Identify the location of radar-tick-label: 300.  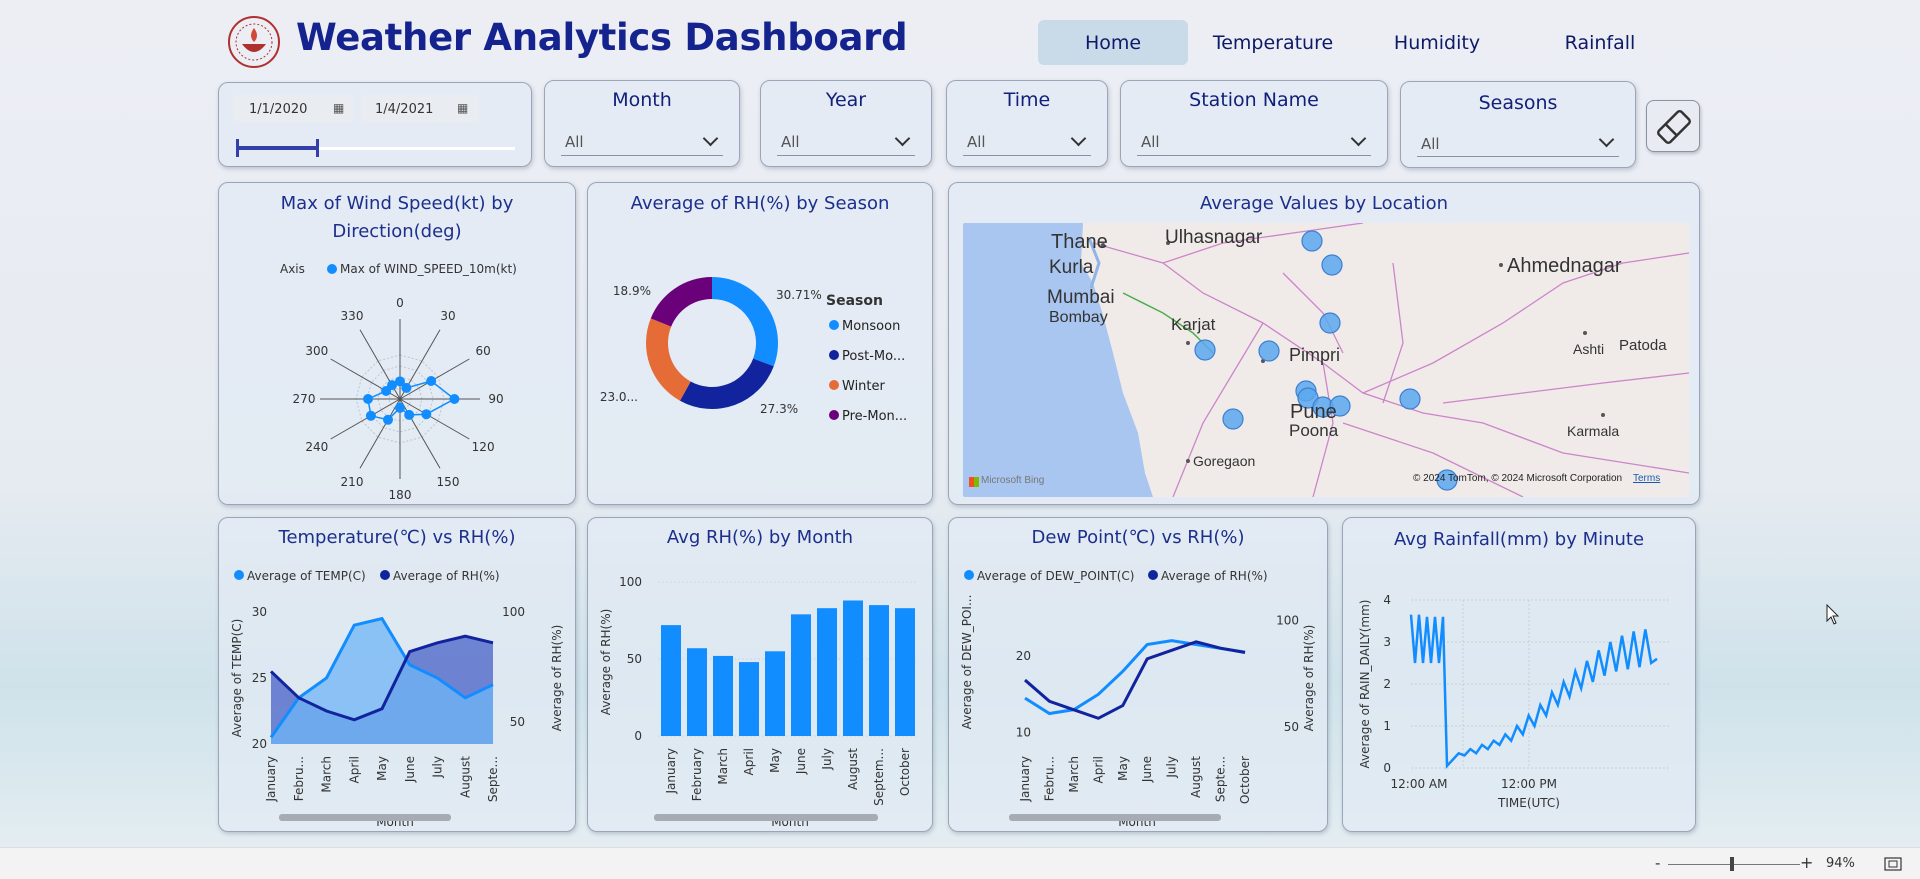
(316, 351).